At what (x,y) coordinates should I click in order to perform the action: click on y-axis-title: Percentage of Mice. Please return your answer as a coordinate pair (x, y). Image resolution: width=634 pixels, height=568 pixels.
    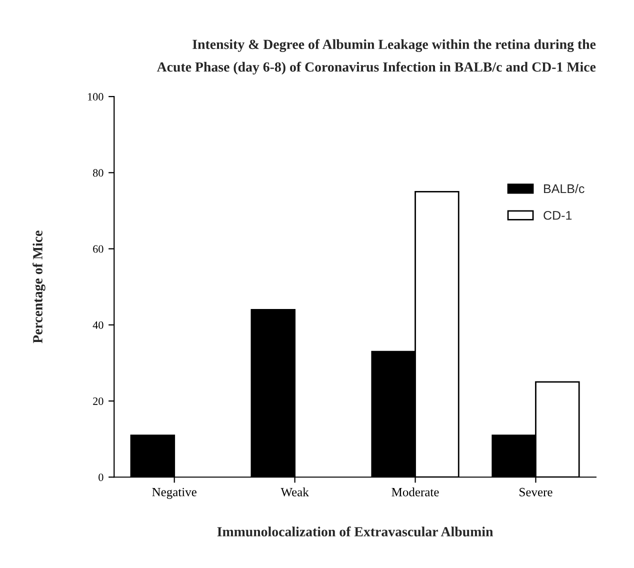
    Looking at the image, I should click on (39, 287).